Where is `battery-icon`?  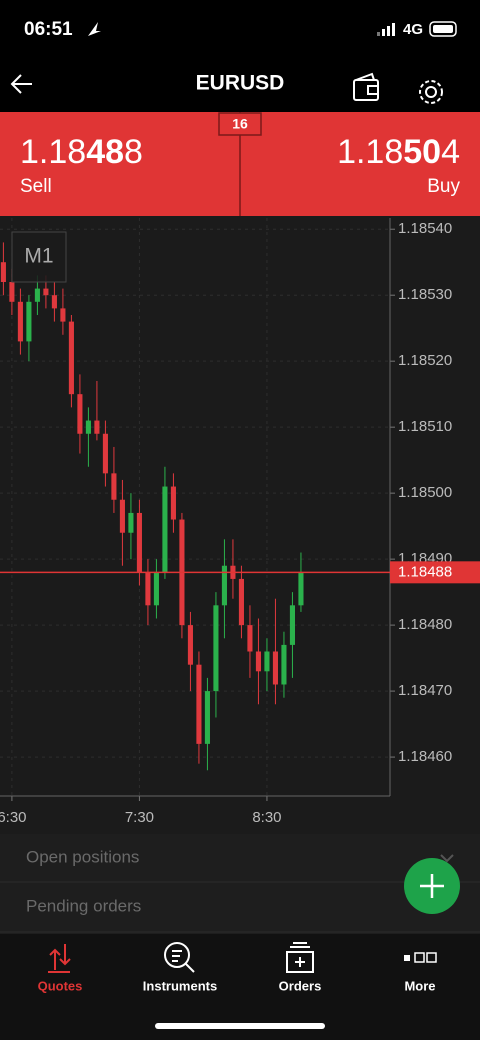 battery-icon is located at coordinates (443, 29).